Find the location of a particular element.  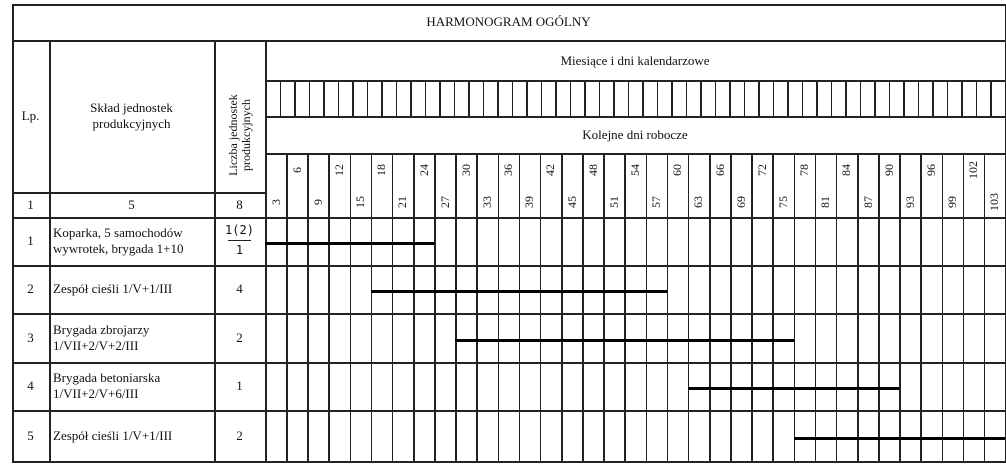

day-label: 60 is located at coordinates (677, 170).